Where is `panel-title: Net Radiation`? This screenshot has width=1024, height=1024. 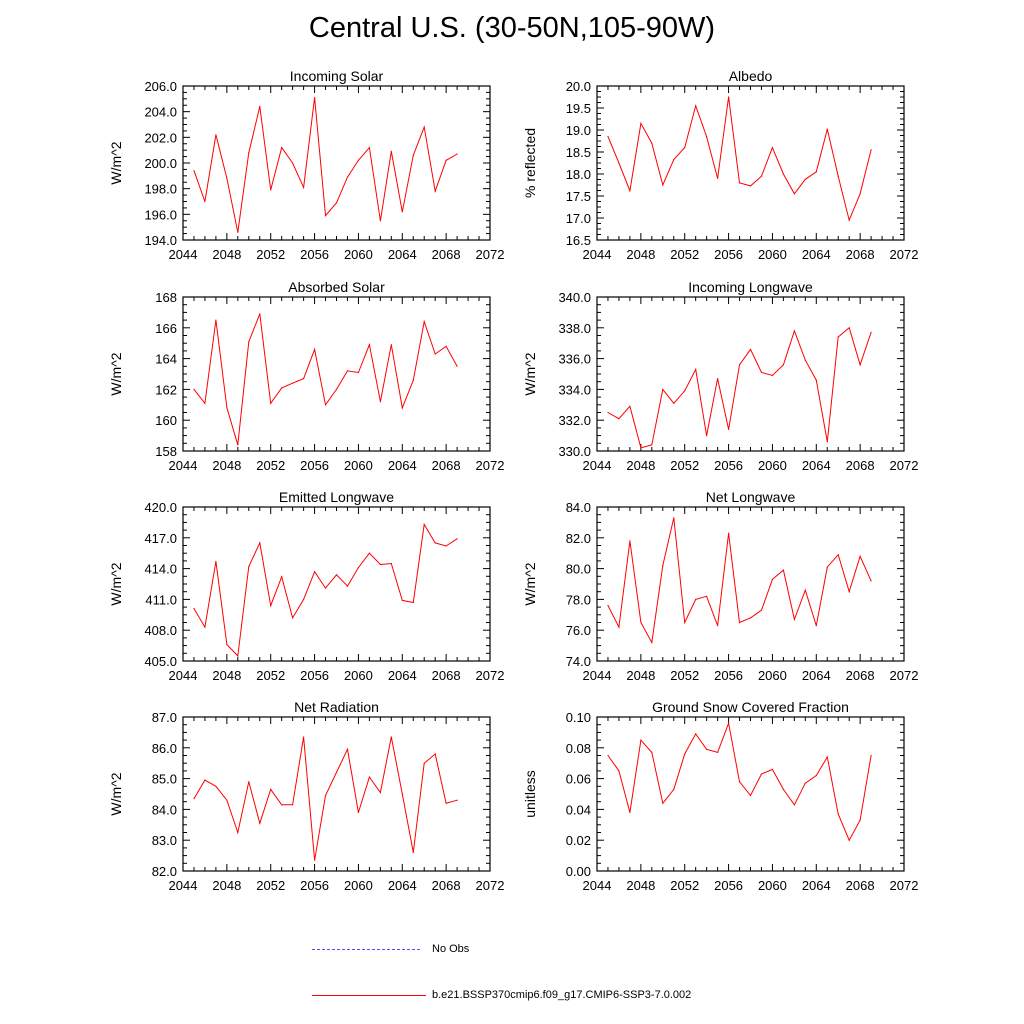 panel-title: Net Radiation is located at coordinates (336, 707).